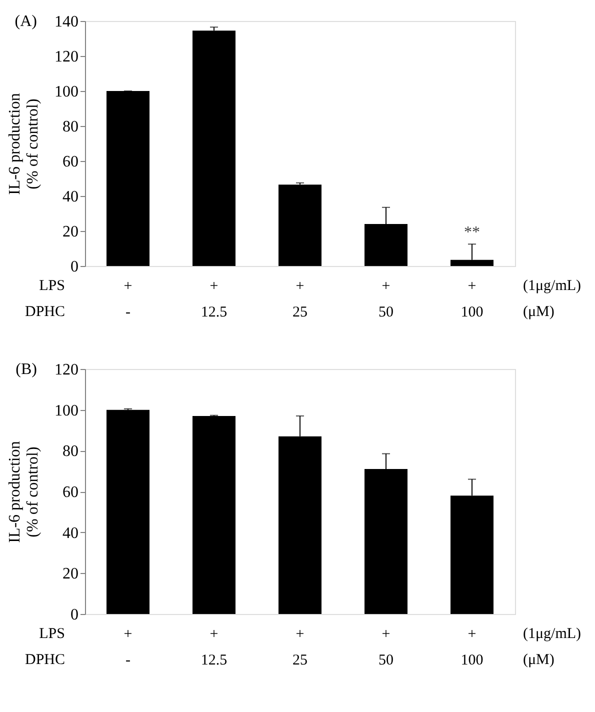 This screenshot has height=712, width=595. I want to click on y-tick-label: 140, so click(66, 22).